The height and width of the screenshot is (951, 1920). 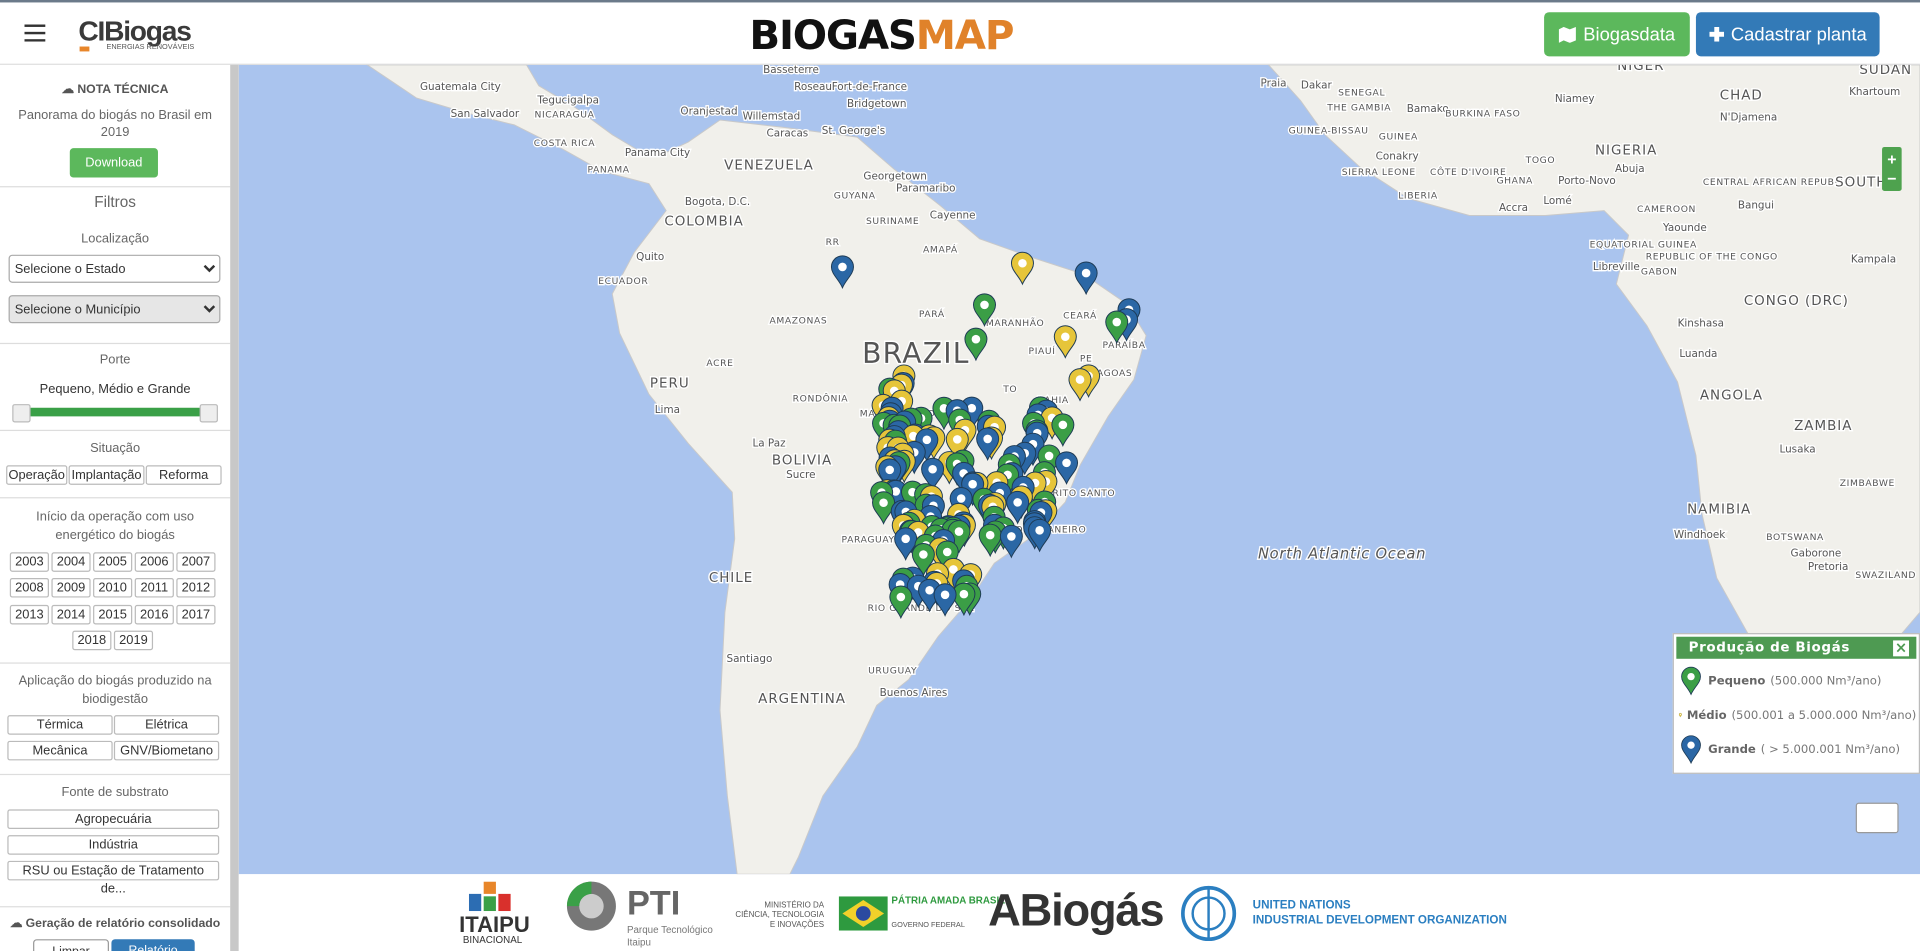 What do you see at coordinates (153, 945) in the screenshot?
I see `report-button: Relatório` at bounding box center [153, 945].